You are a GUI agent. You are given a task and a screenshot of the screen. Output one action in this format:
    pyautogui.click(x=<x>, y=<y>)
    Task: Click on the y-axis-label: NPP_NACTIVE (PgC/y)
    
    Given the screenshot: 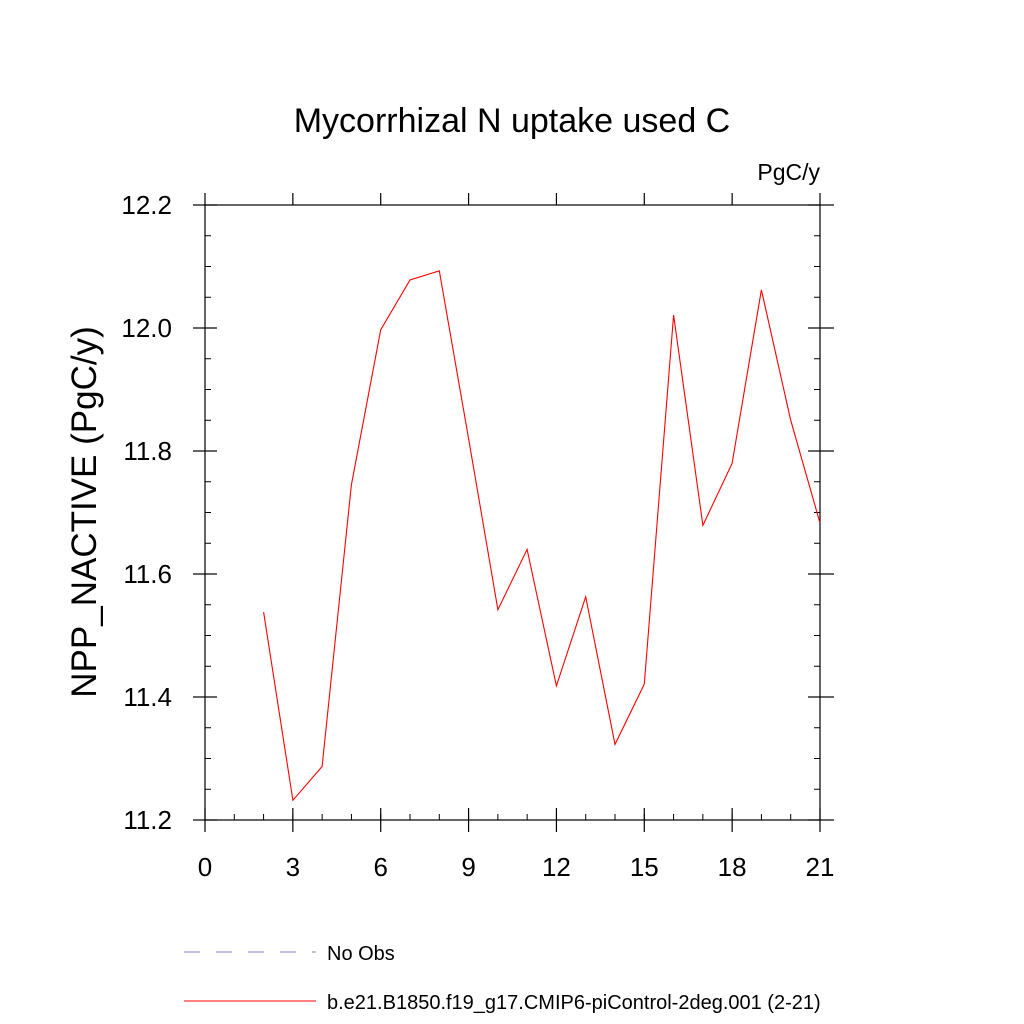 What is the action you would take?
    pyautogui.click(x=84, y=511)
    